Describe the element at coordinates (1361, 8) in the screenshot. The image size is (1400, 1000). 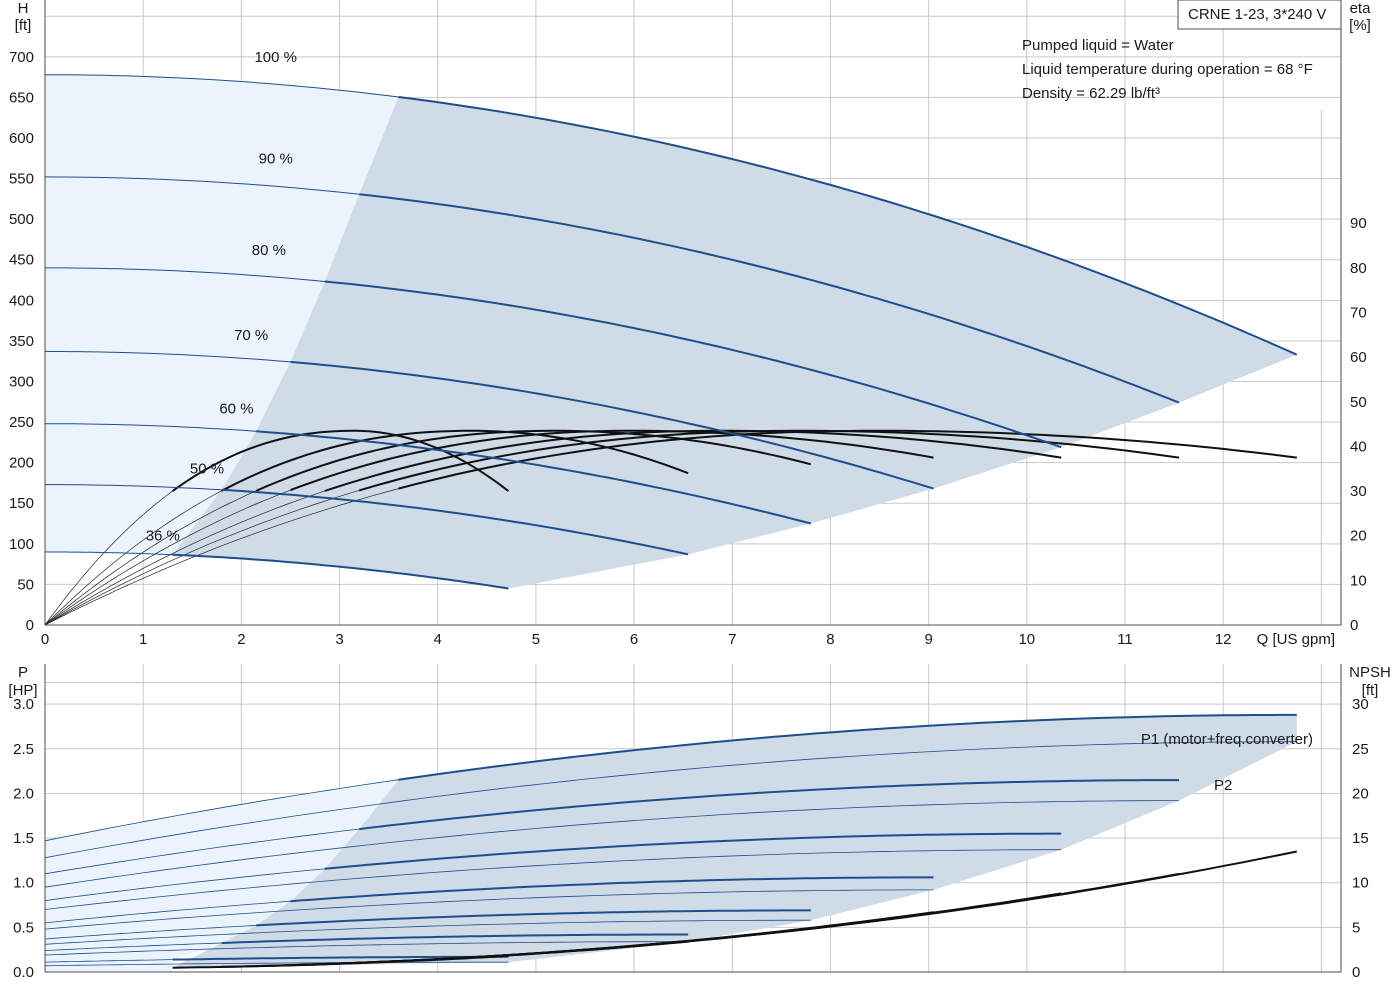
I see `y-right-axis-label: eta` at that location.